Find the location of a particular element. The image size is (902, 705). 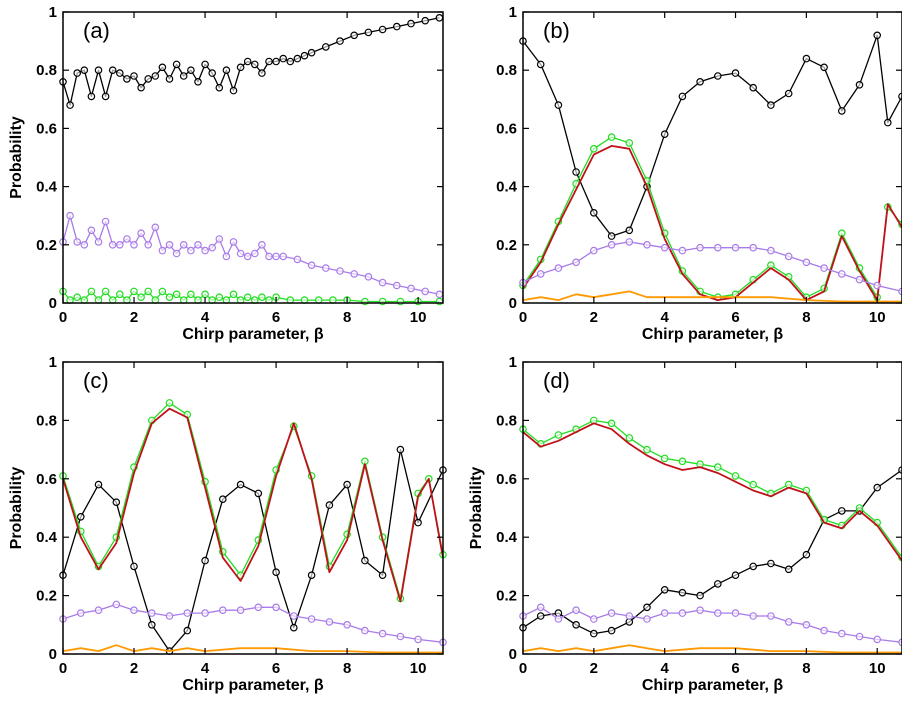

x-tick-label: 6 is located at coordinates (276, 317).